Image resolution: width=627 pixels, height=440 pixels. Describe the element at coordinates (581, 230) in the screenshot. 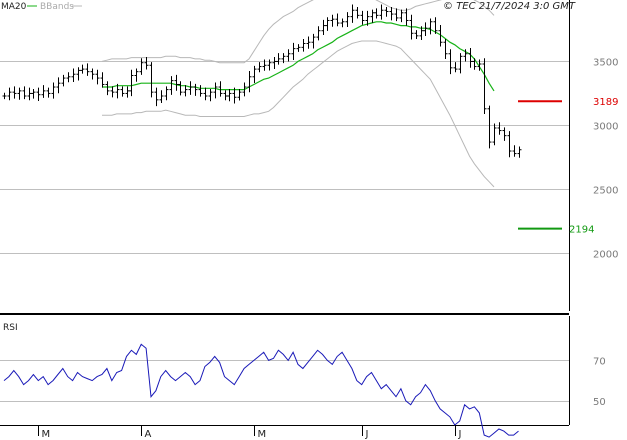

I see `support-label: 2194` at that location.